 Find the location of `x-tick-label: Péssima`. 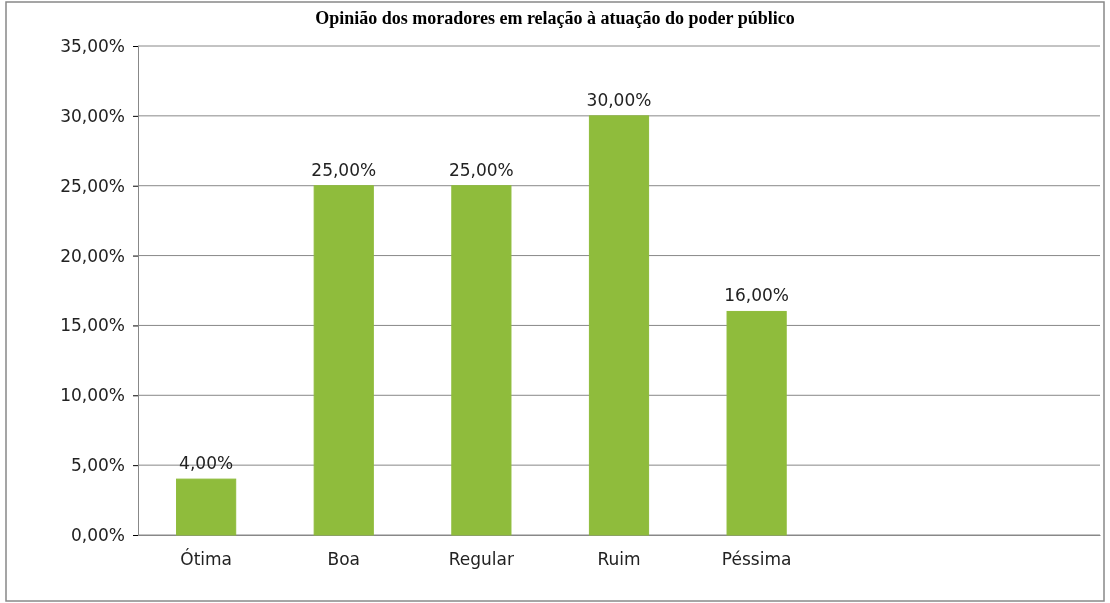

x-tick-label: Péssima is located at coordinates (756, 559).